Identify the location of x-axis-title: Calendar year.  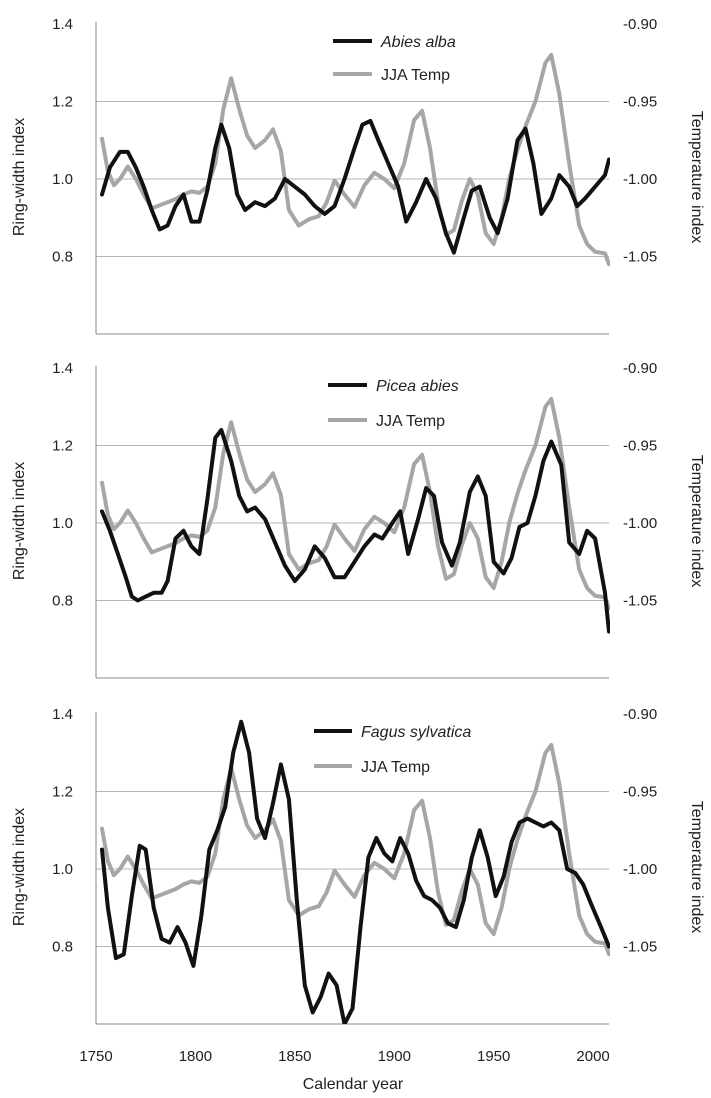
(353, 1084).